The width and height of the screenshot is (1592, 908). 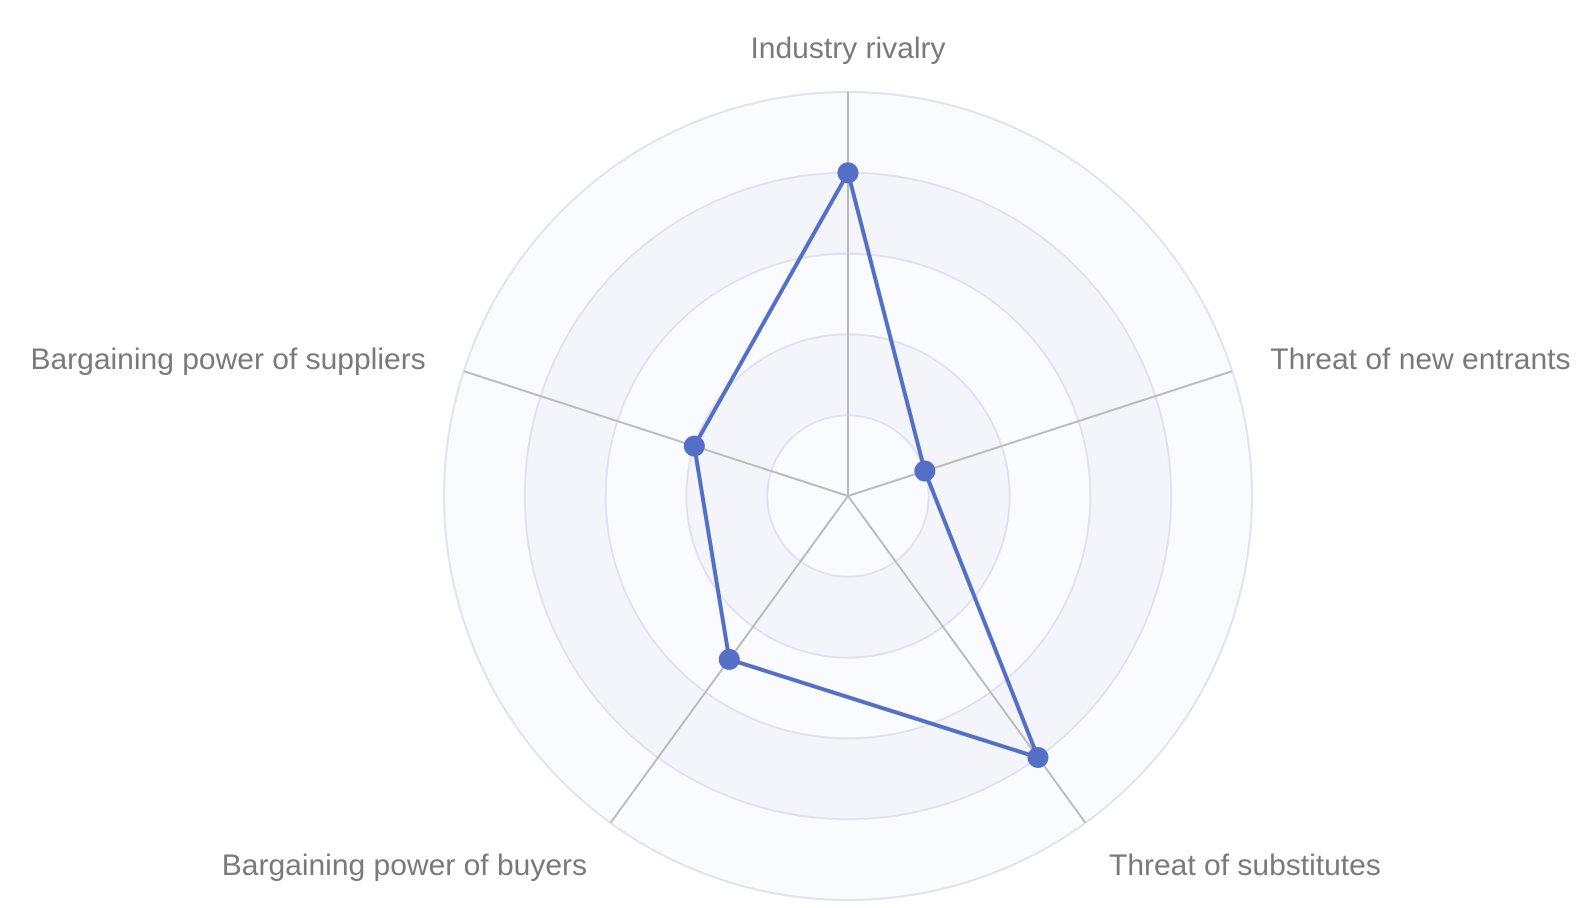 I want to click on radar-axis-label: Industry rivalry, so click(x=847, y=48).